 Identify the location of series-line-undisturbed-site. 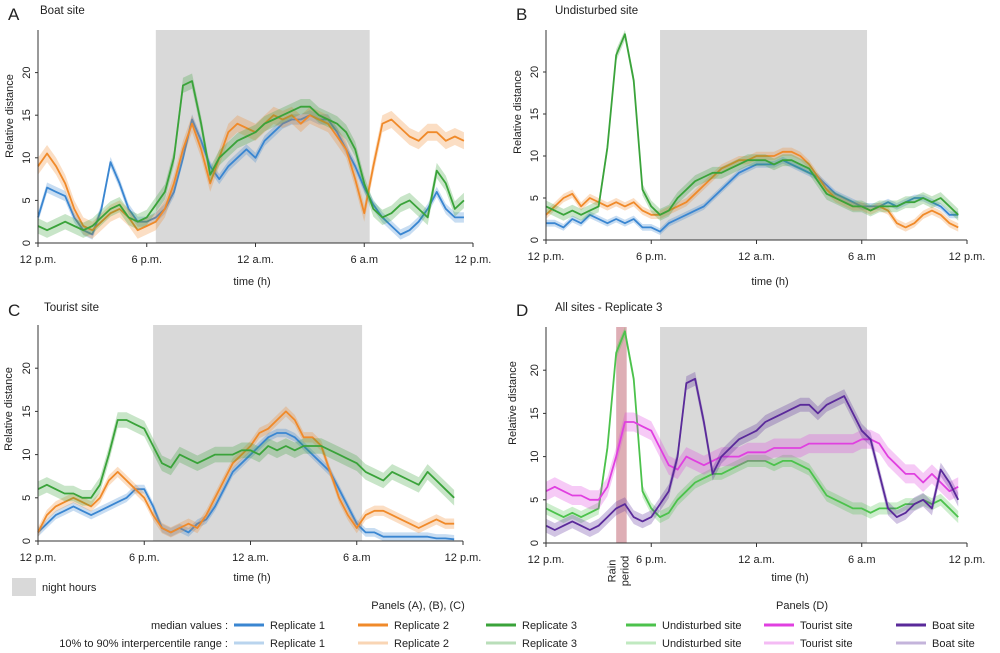
(752, 424).